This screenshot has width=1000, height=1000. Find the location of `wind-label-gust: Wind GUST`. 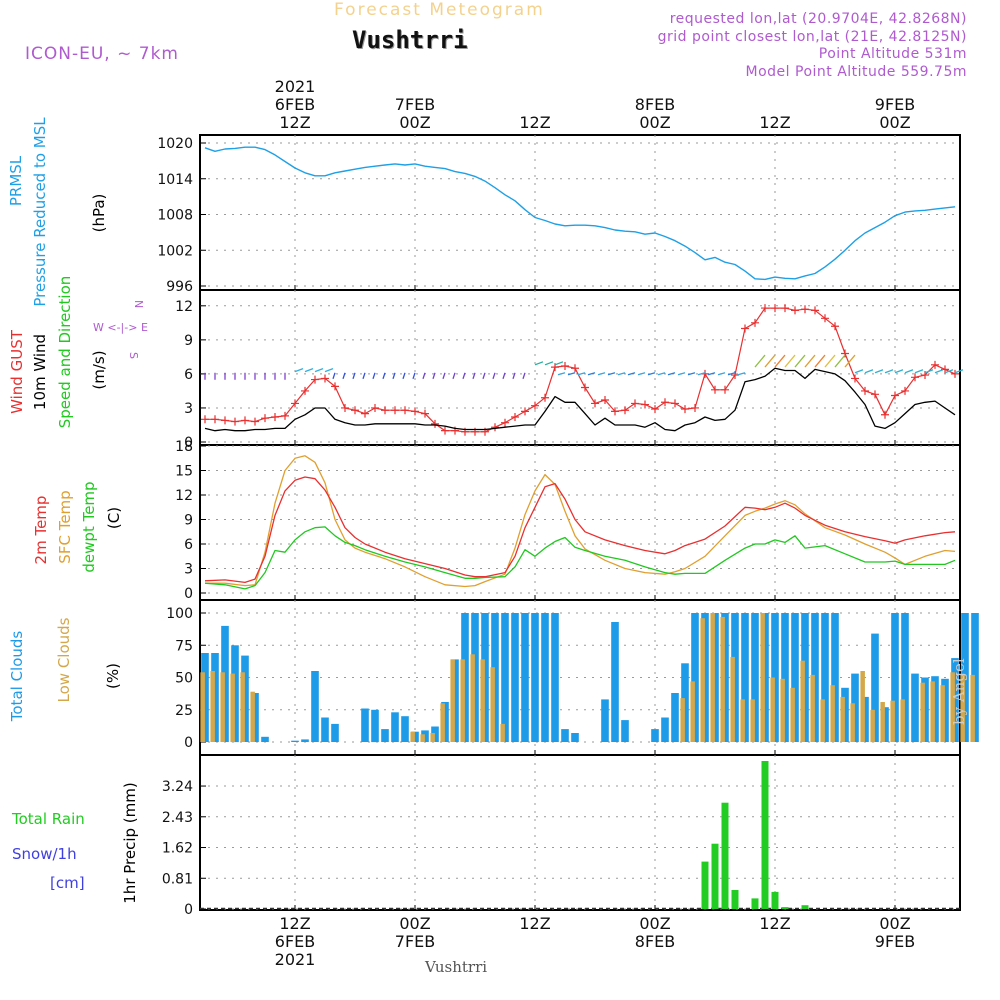

wind-label-gust: Wind GUST is located at coordinates (17, 371).